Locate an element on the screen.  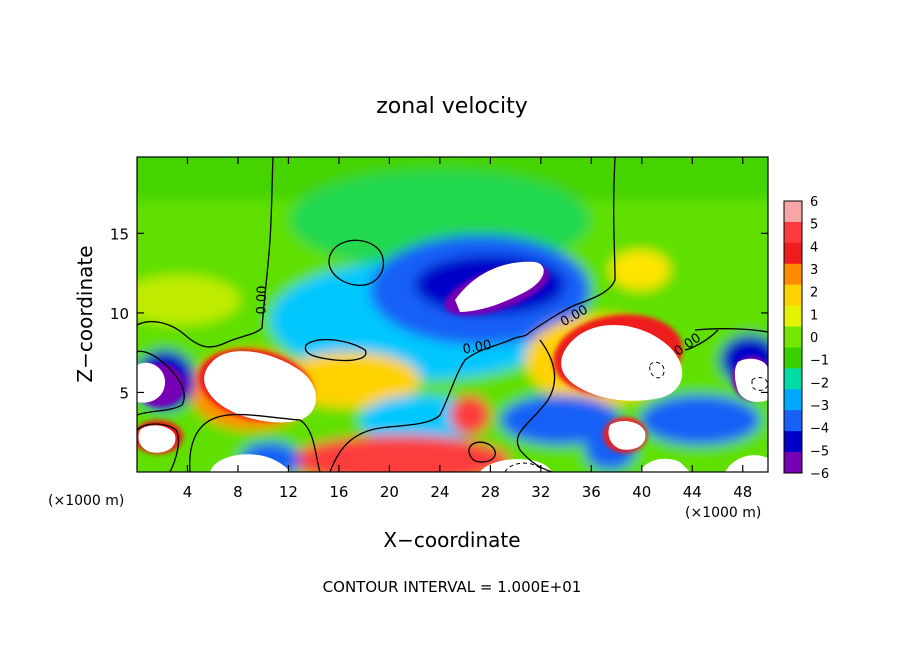
x-tick-label: 20 is located at coordinates (389, 492).